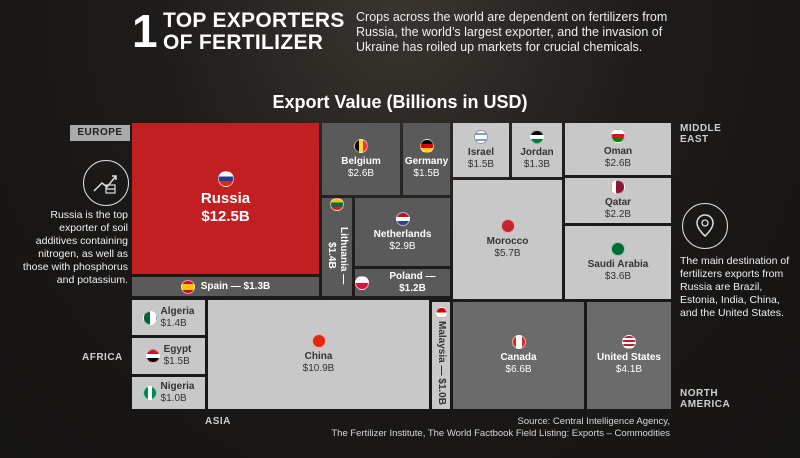 Image resolution: width=800 pixels, height=458 pixels. What do you see at coordinates (618, 151) in the screenshot?
I see `tile-name: Oman` at bounding box center [618, 151].